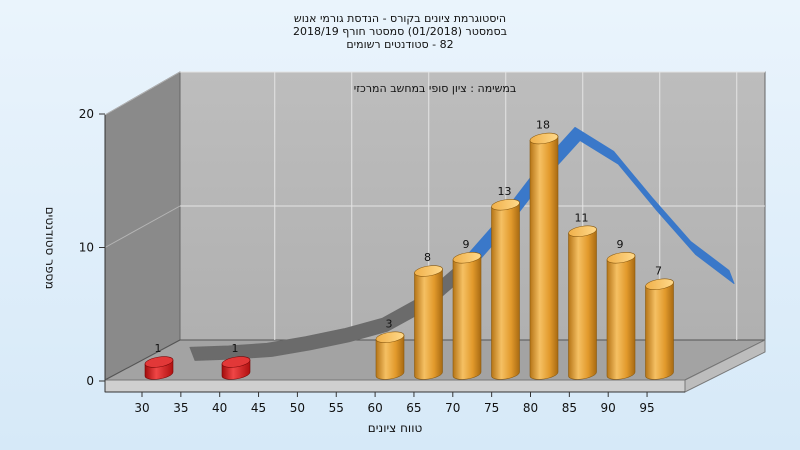 The width and height of the screenshot is (800, 450). I want to click on x-tick-label: 35, so click(180, 408).